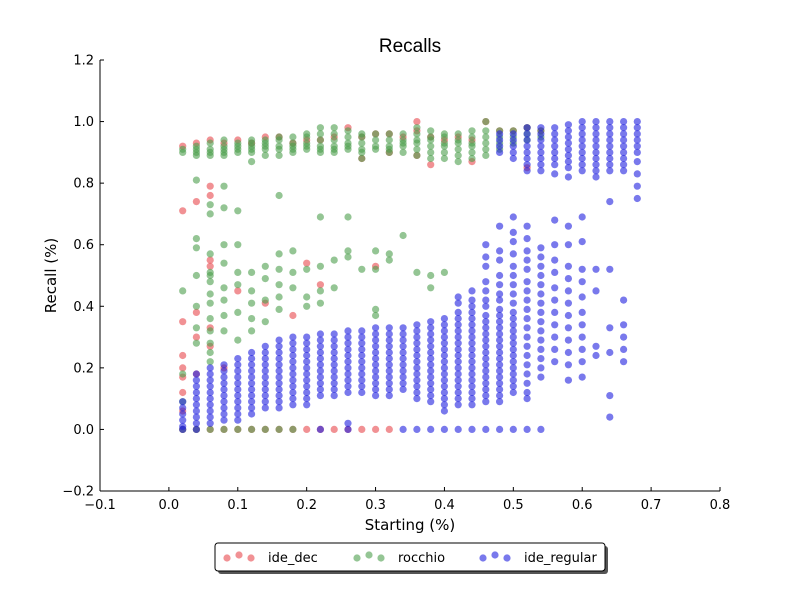  Describe the element at coordinates (83, 61) in the screenshot. I see `y-tick-label: 1.2` at that location.